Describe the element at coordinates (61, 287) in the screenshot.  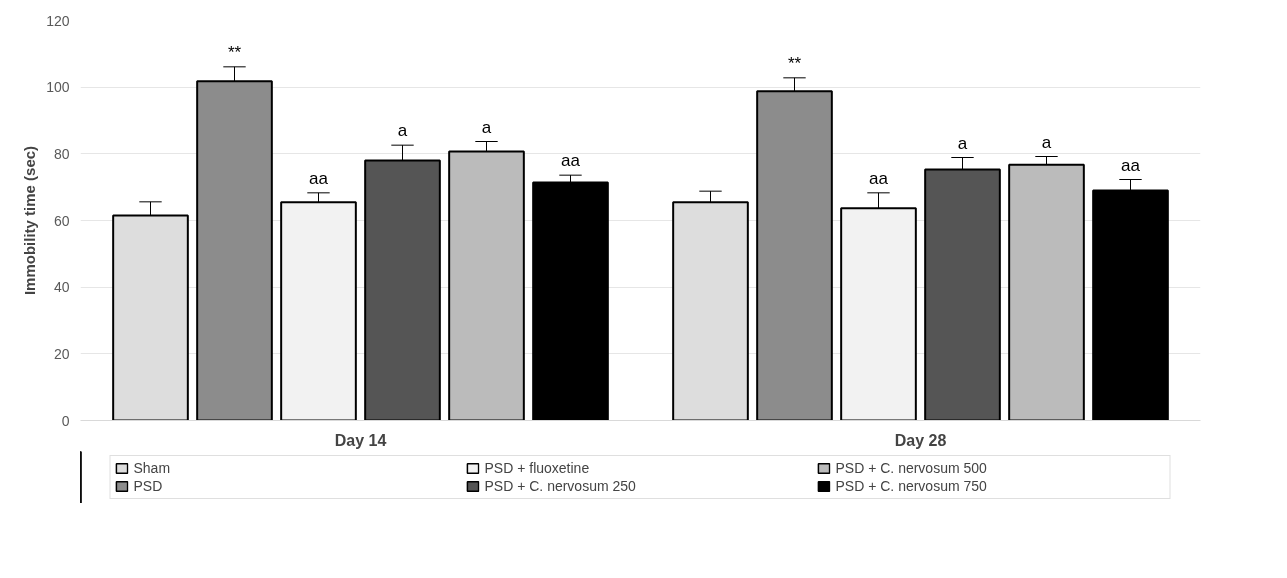
I see `y-tick-label: 40` at that location.